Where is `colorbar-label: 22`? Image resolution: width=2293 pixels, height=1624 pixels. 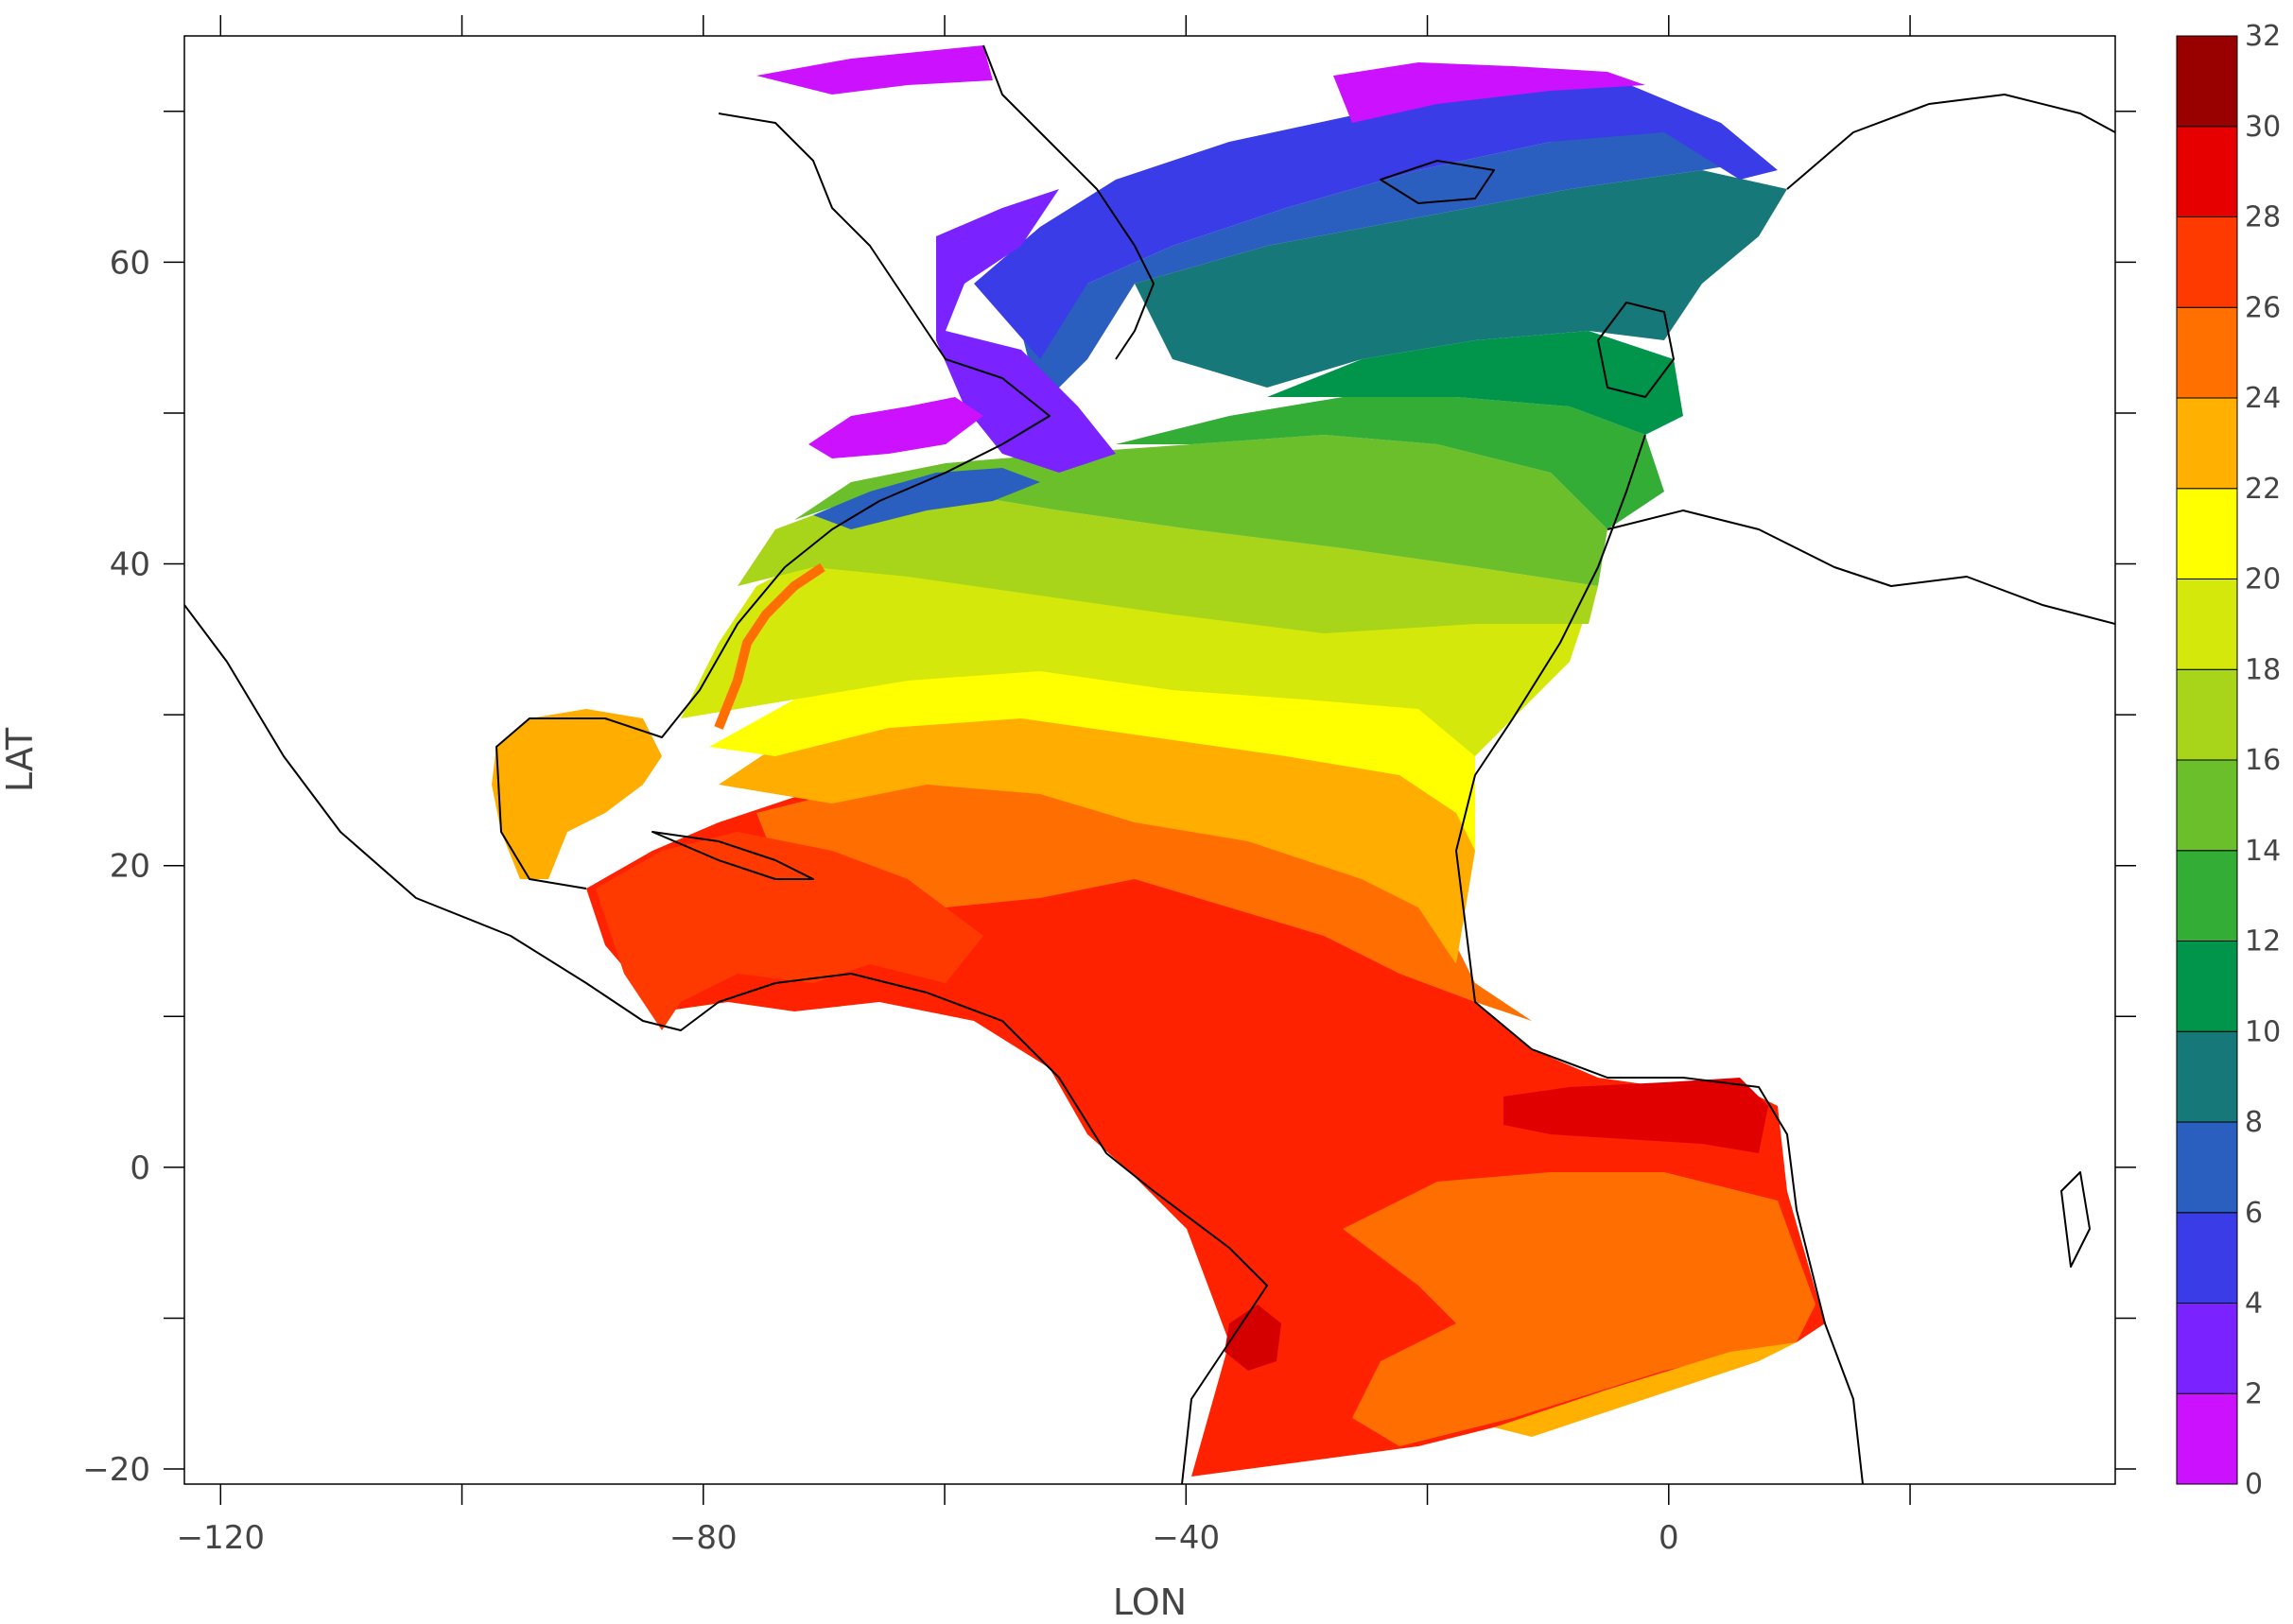 colorbar-label: 22 is located at coordinates (2263, 489).